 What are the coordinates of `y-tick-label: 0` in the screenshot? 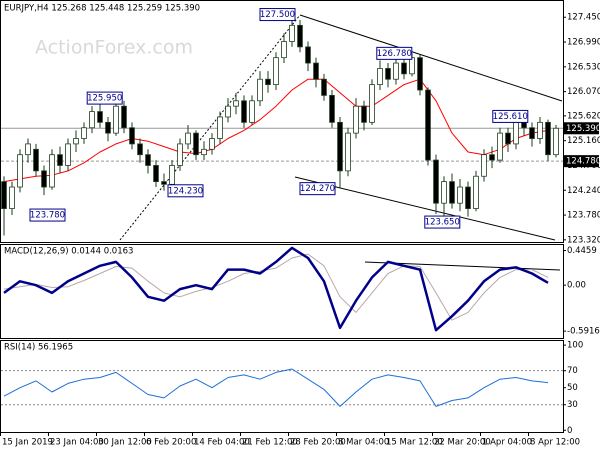 It's located at (569, 431).